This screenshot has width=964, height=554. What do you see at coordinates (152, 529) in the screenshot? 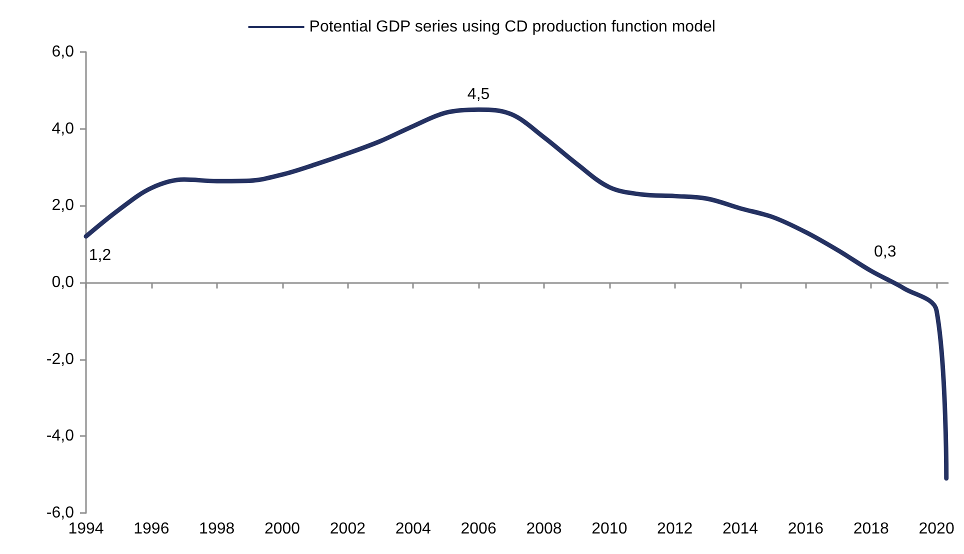
I see `x-tick-label: 1996` at bounding box center [152, 529].